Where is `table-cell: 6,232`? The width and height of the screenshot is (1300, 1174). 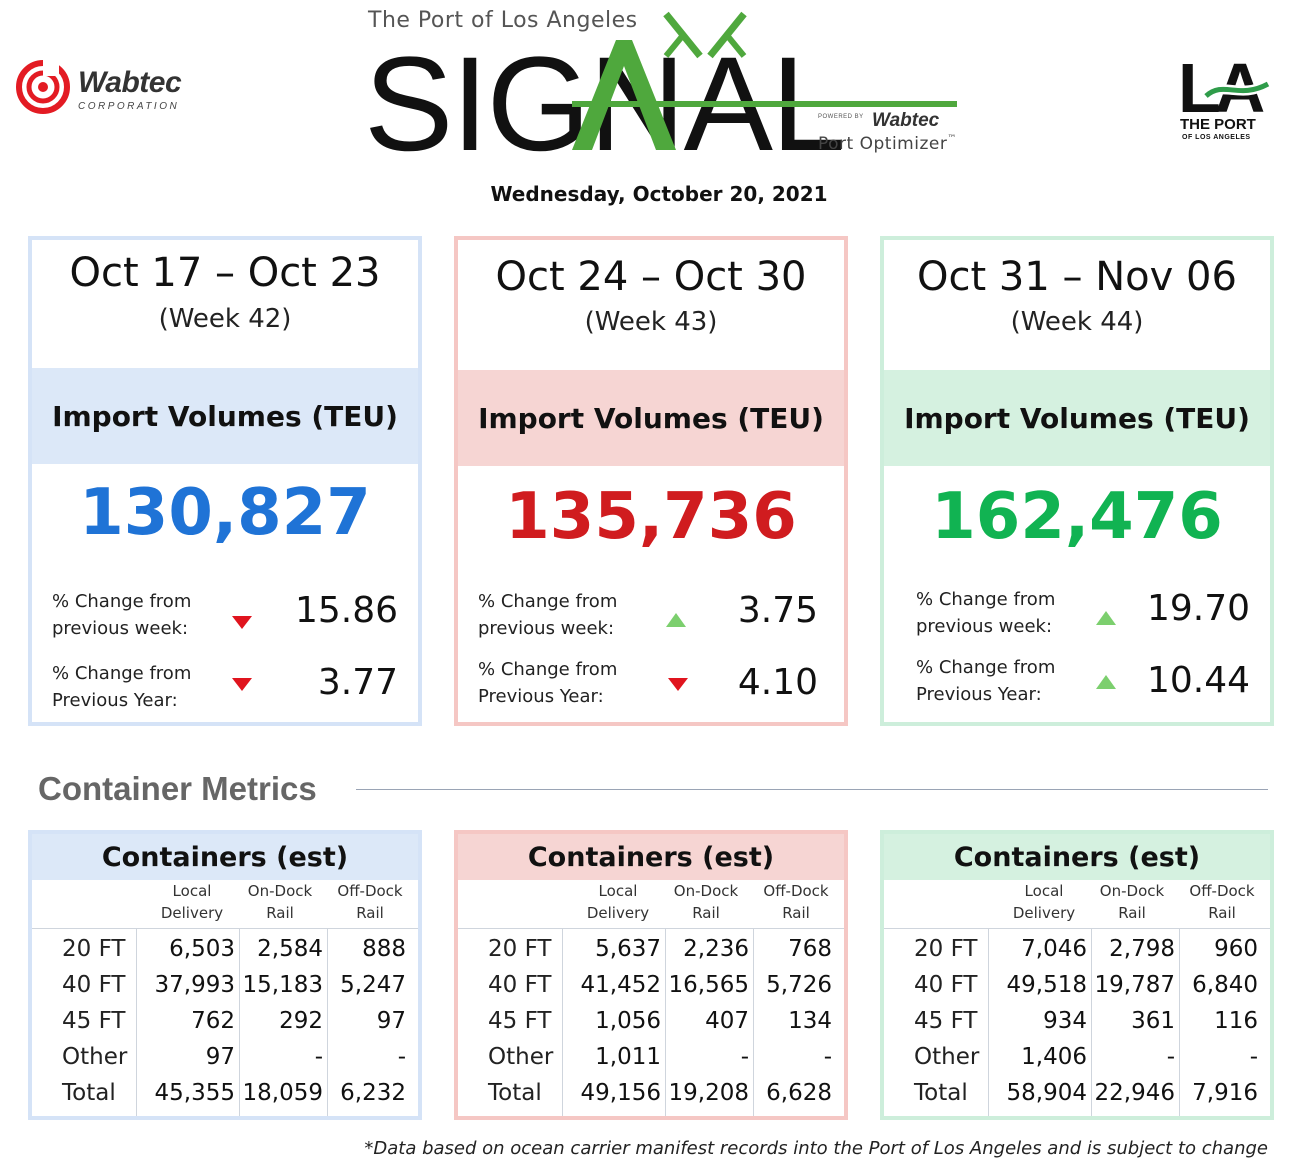
table-cell: 6,232 is located at coordinates (373, 1093).